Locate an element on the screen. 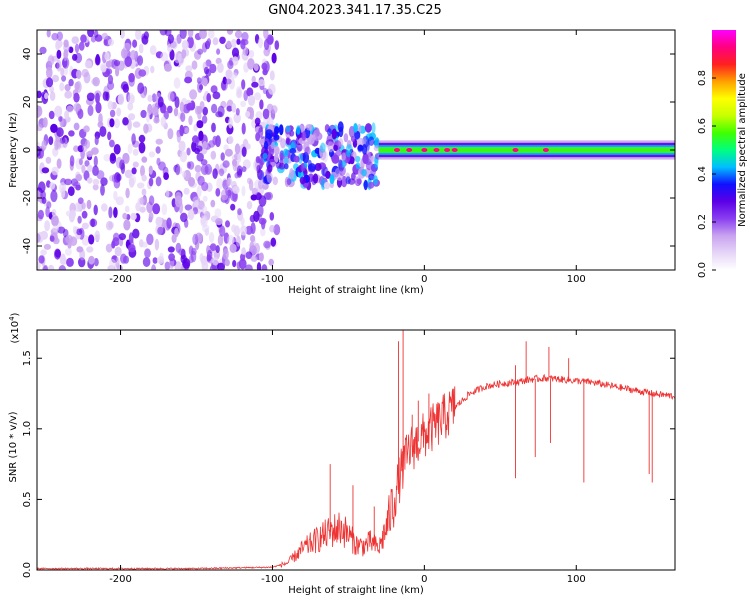 This screenshot has height=604, width=750. colorbar-gradient is located at coordinates (724, 150).